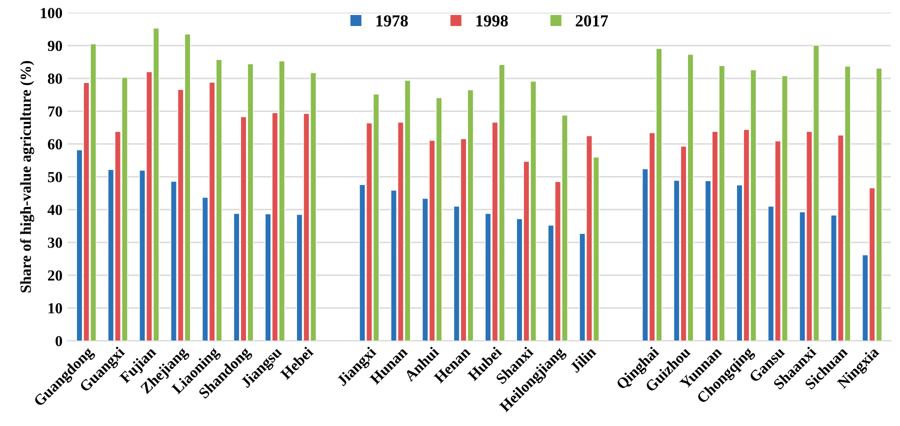  I want to click on y-axis-title: Share of high-value agriculture (%), so click(27, 176).